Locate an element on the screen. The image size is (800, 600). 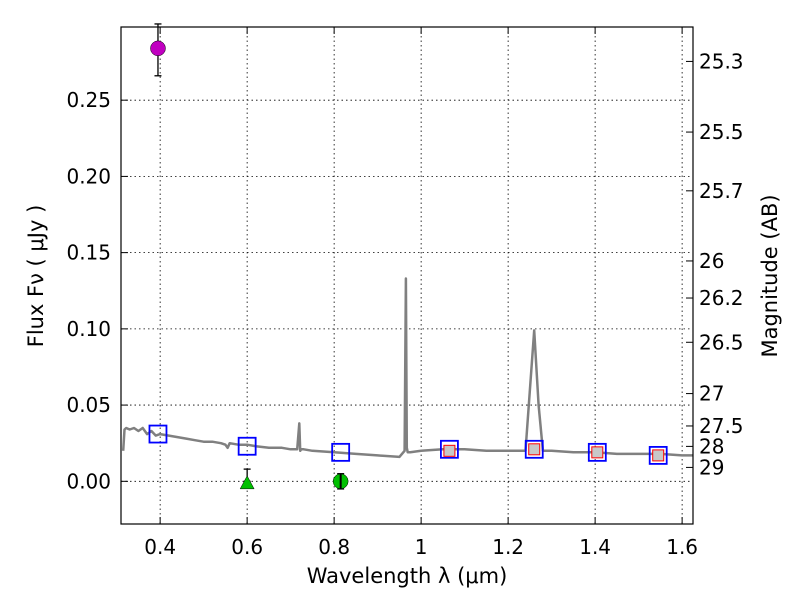
x-tick-label: 1.4 is located at coordinates (595, 547).